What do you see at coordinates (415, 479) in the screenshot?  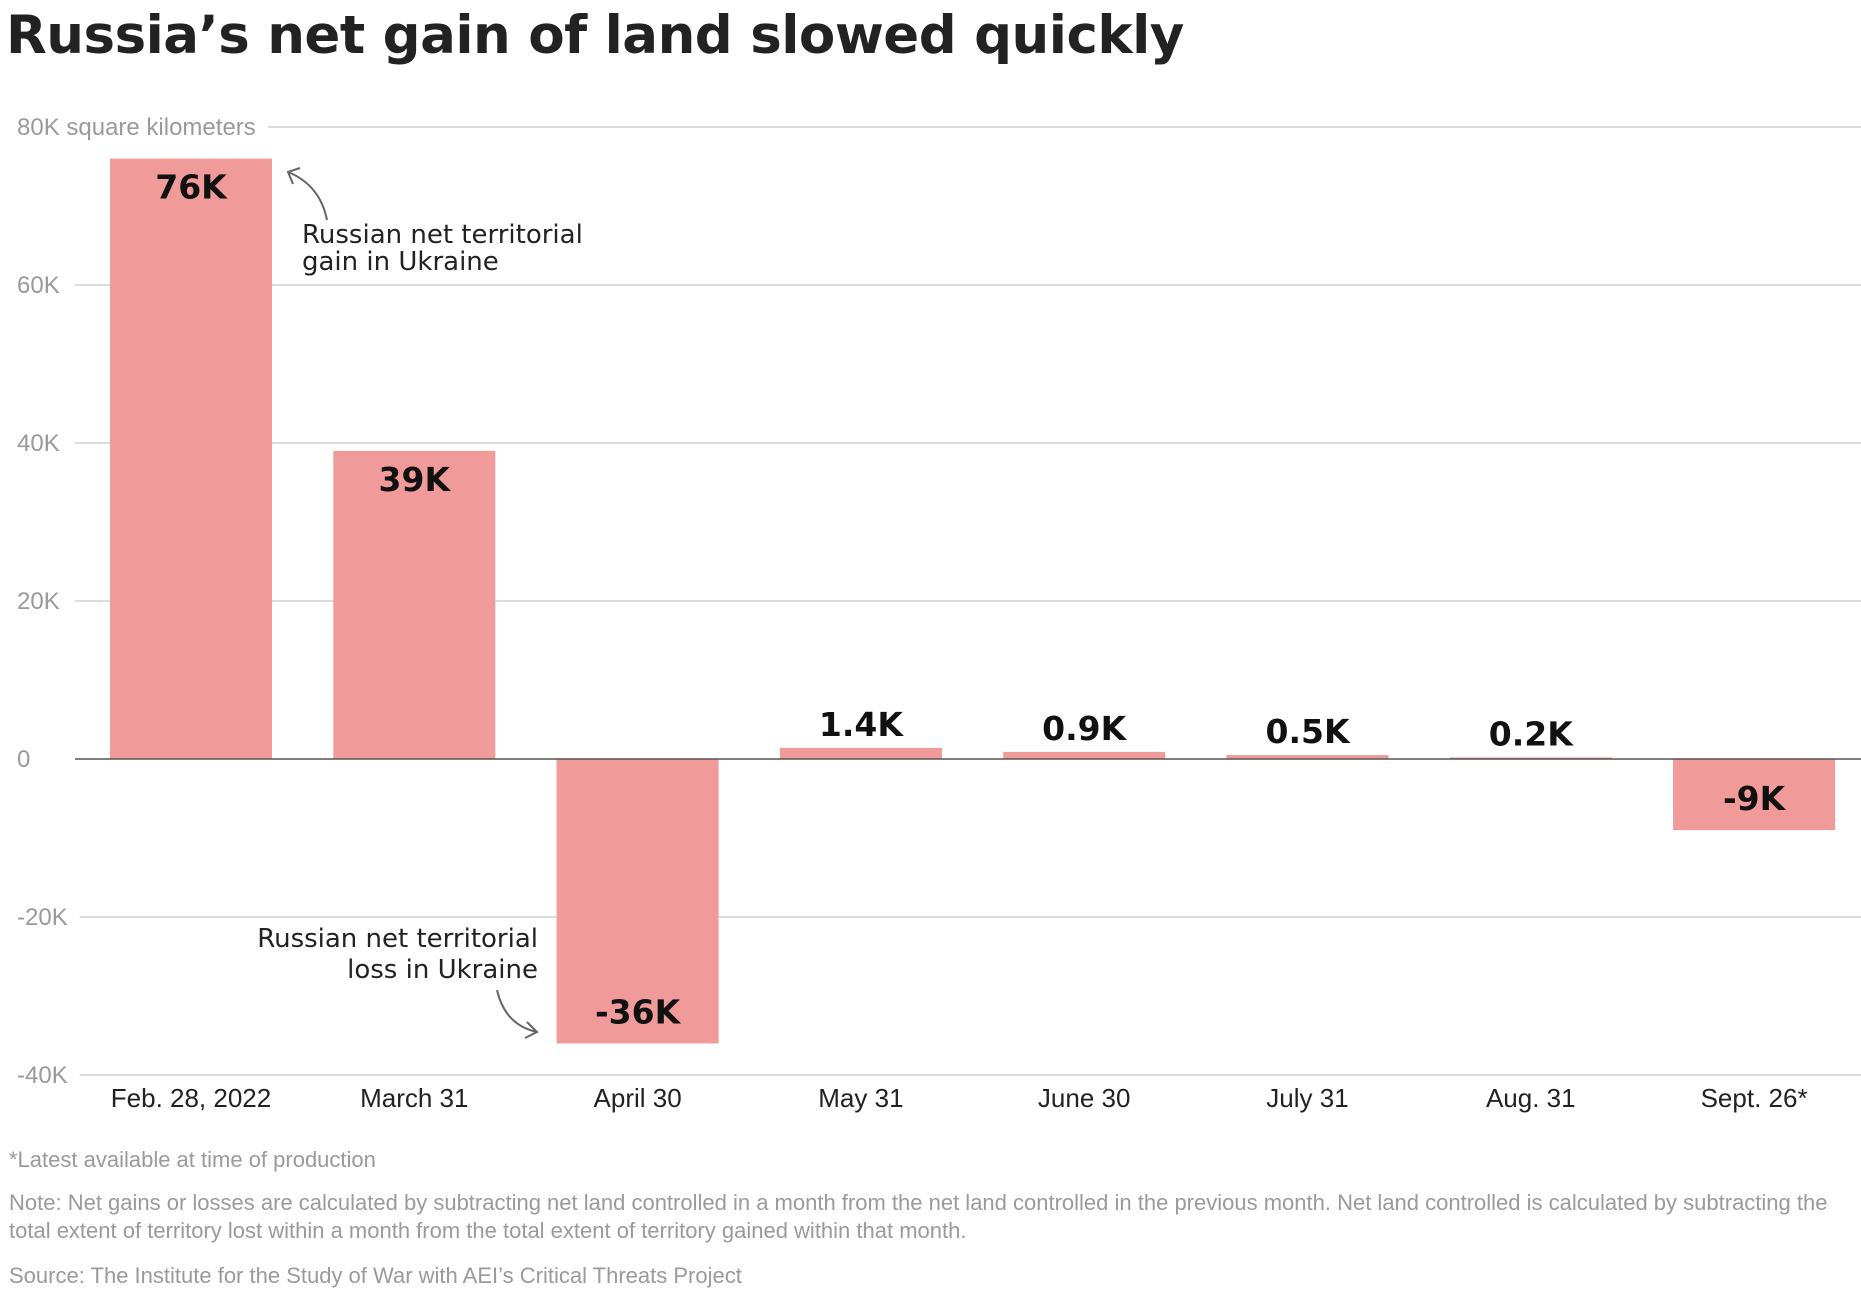 I see `bar-value-label: 39K` at bounding box center [415, 479].